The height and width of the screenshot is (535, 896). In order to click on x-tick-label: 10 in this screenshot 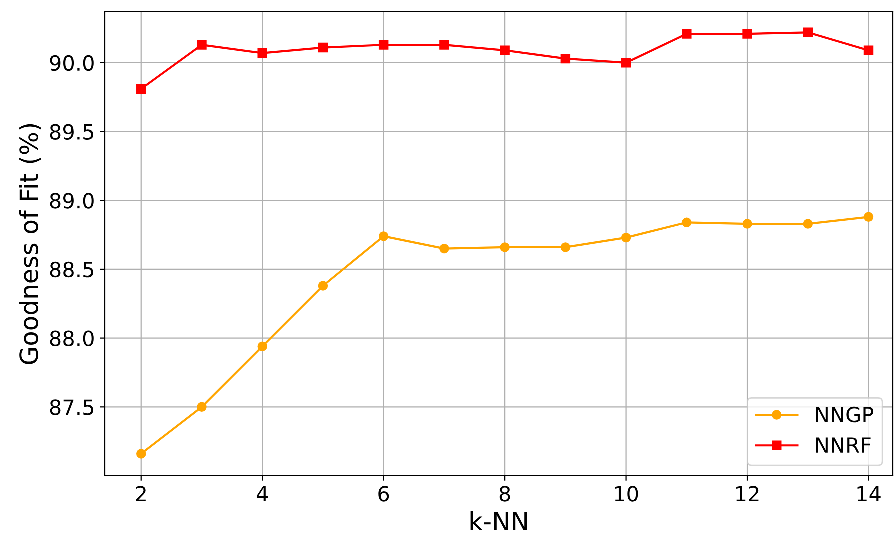, I will do `click(626, 494)`.